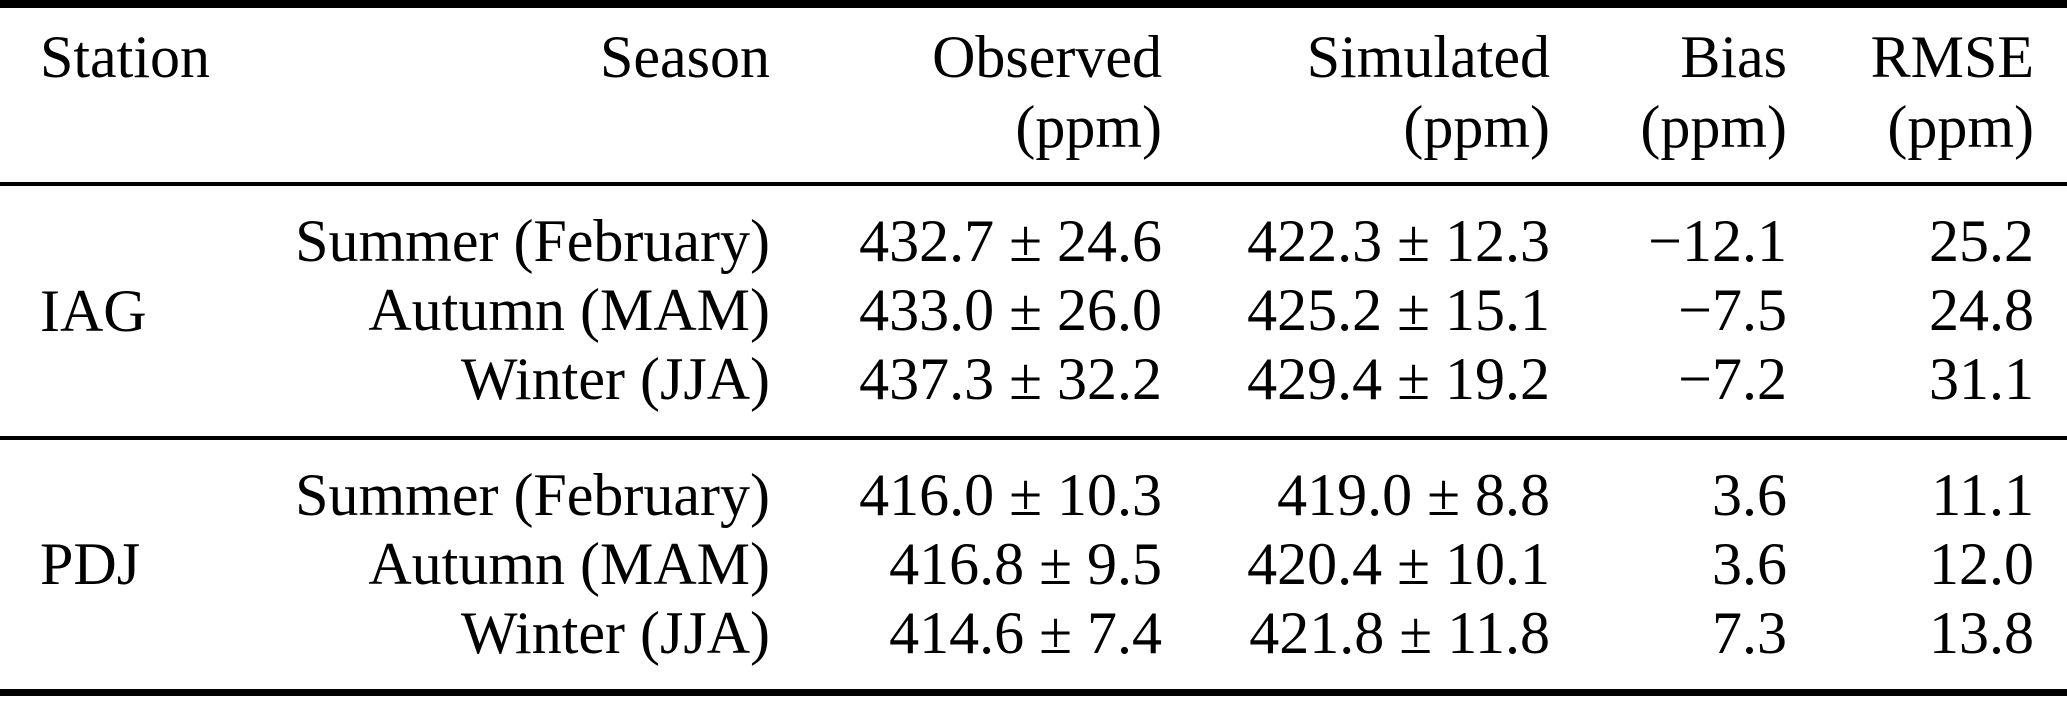  I want to click on simulated-cell: 420.4 ± 10.1, so click(1398, 564).